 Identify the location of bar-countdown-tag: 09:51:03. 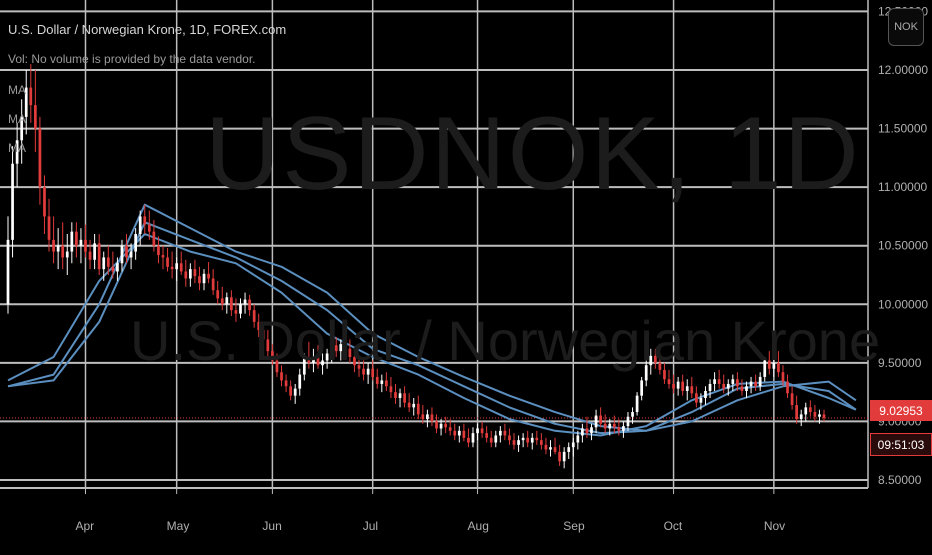
(901, 444).